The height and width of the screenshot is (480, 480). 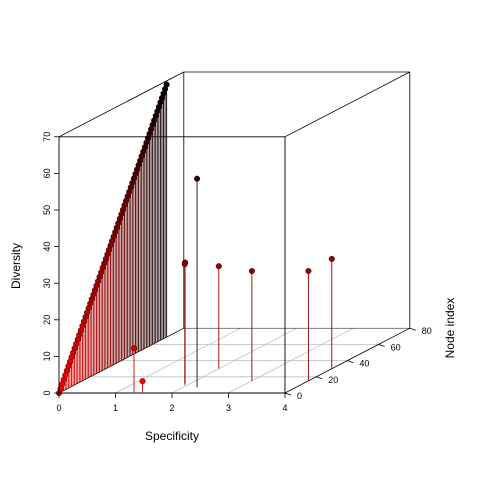 What do you see at coordinates (234, 360) in the screenshot?
I see `floor-grid` at bounding box center [234, 360].